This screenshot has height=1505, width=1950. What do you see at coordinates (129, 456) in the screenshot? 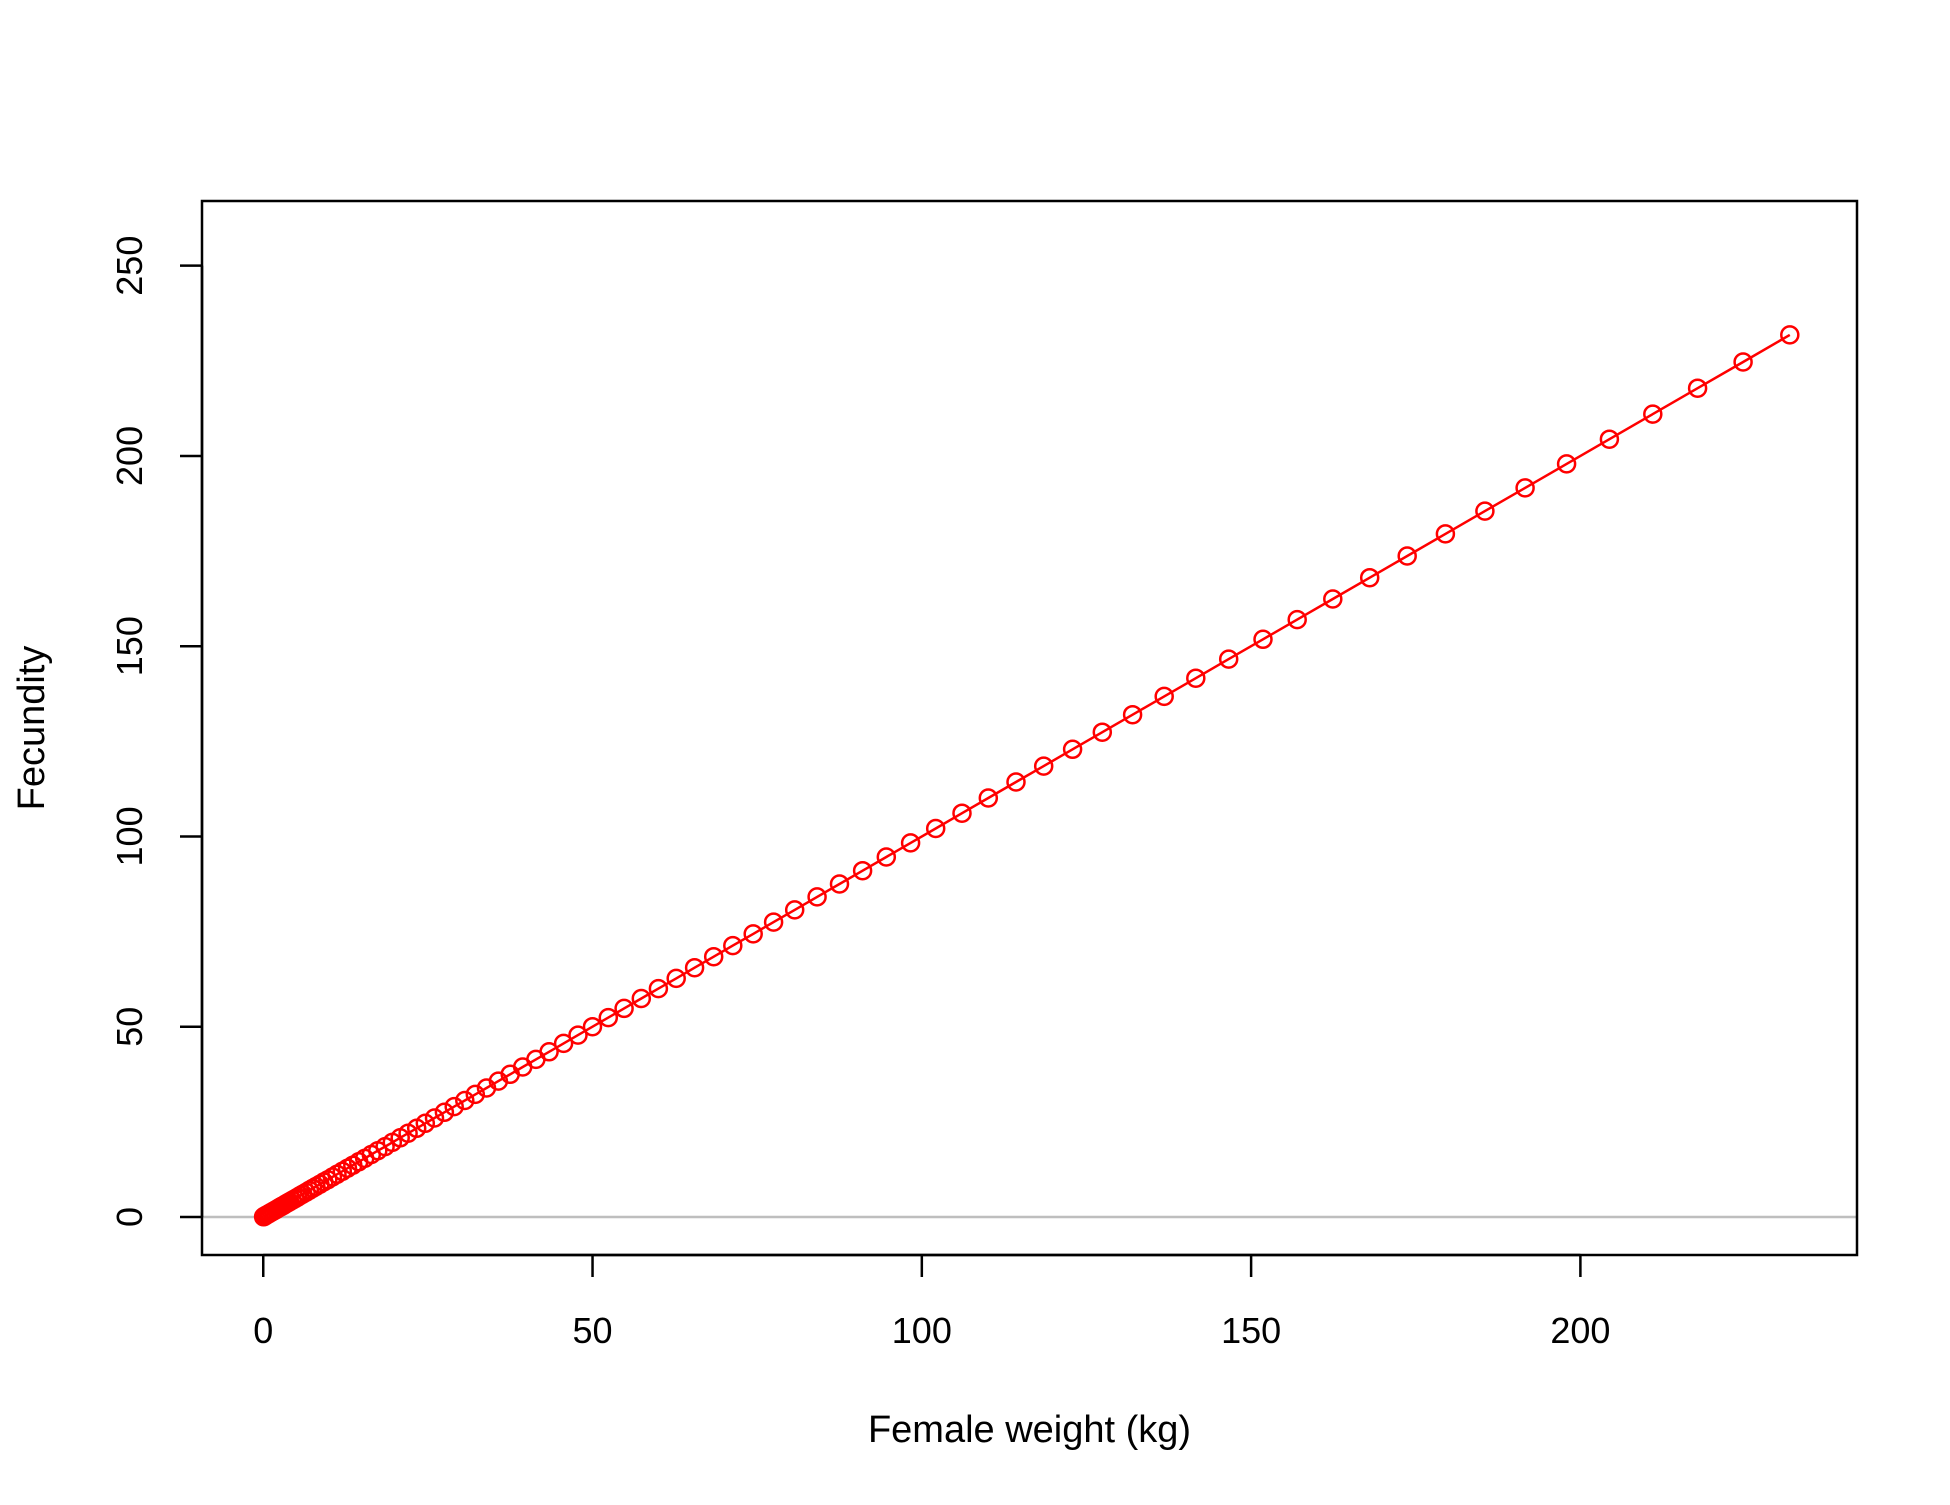
I see `y-tick-label: 200` at bounding box center [129, 456].